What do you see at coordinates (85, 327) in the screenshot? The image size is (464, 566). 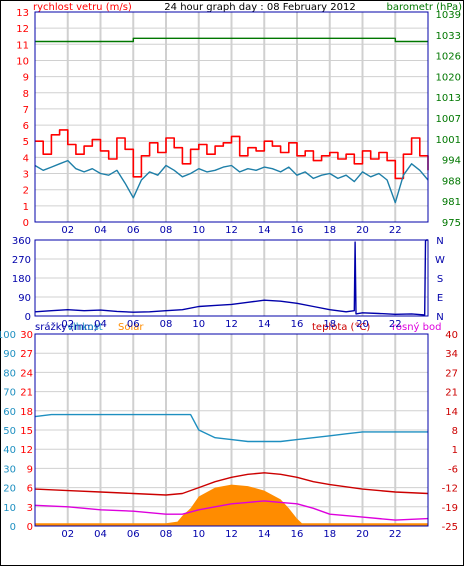 I see `humidity-legend-label: vlhkost` at bounding box center [85, 327].